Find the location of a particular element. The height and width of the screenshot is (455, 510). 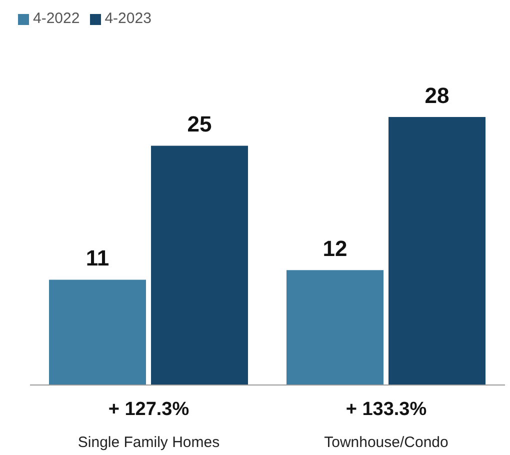

text: + 133.3% is located at coordinates (386, 409).